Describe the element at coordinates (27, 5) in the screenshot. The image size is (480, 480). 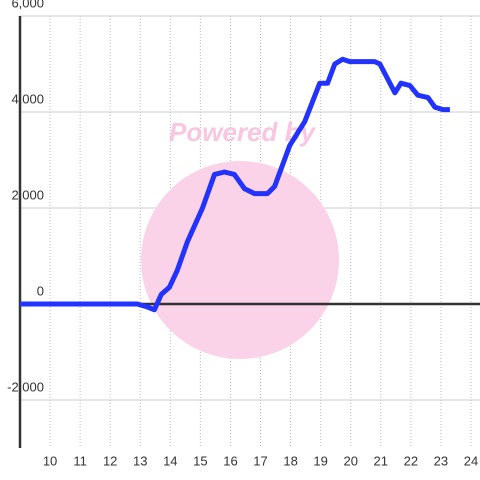
I see `y-tick-label: 6,000` at that location.